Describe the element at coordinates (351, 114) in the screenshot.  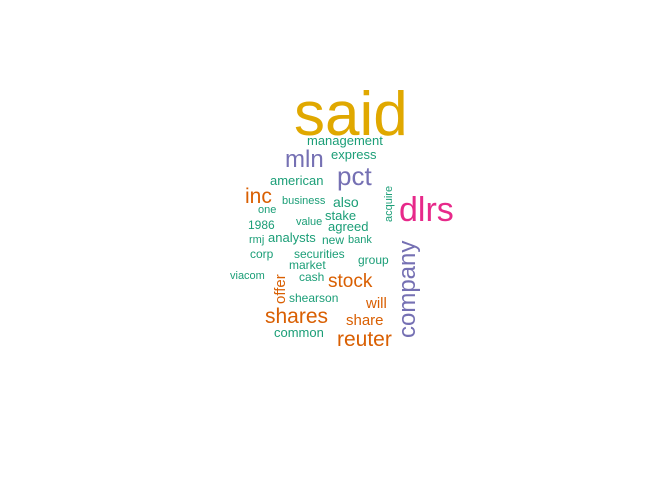
I see `word-said: said` at that location.